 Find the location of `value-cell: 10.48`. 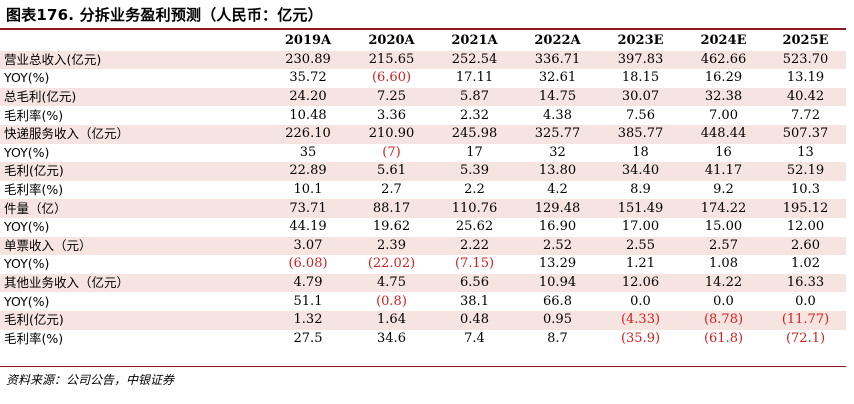

value-cell: 10.48 is located at coordinates (308, 115).